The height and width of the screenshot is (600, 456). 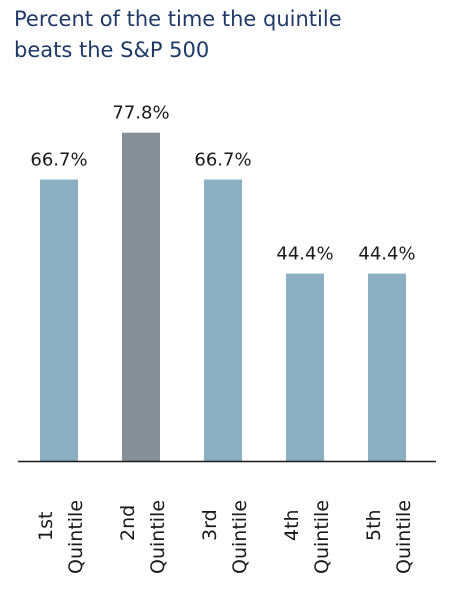 I want to click on category-label-3: 3rd Quintile, so click(x=225, y=537).